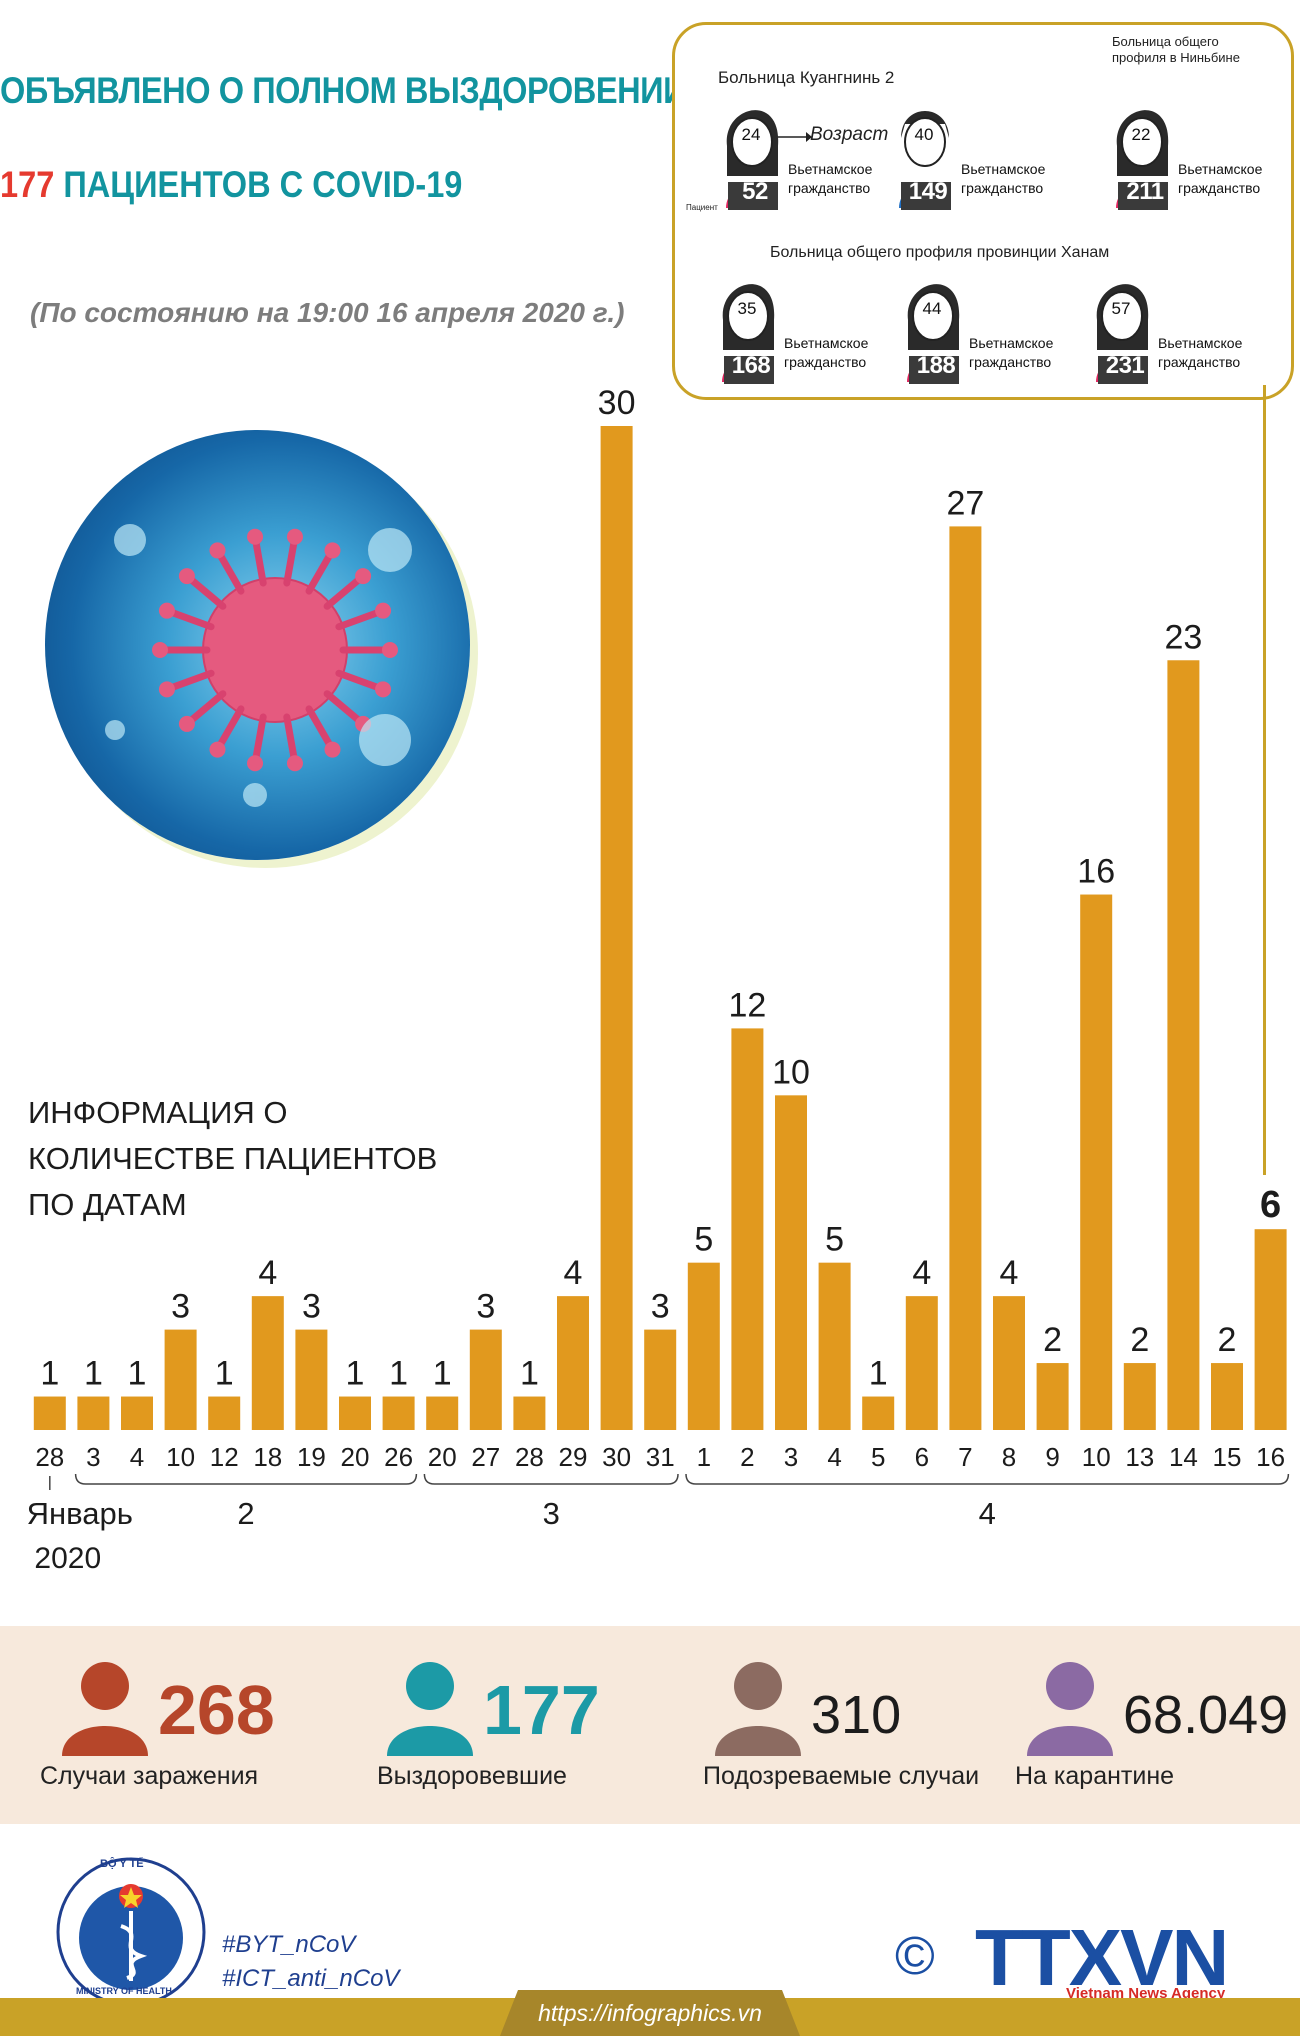 The width and height of the screenshot is (1300, 2036). Describe the element at coordinates (124, 1991) in the screenshot. I see `ministry-logo-bottom-text: MINISTRY OF HEALTH` at that location.